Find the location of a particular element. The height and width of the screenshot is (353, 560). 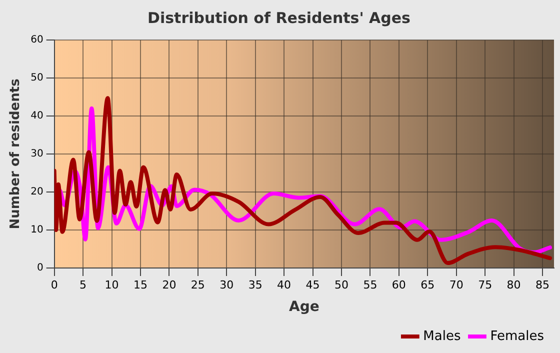

x-tick-label: 45 is located at coordinates (313, 285).